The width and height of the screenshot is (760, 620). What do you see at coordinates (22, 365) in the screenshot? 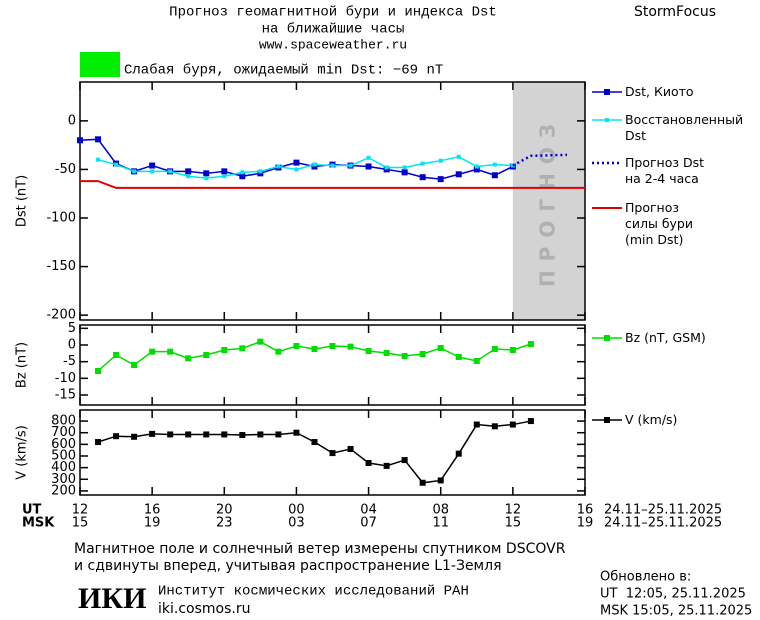
I see `y-axis-label: Bz (nT)` at bounding box center [22, 365].